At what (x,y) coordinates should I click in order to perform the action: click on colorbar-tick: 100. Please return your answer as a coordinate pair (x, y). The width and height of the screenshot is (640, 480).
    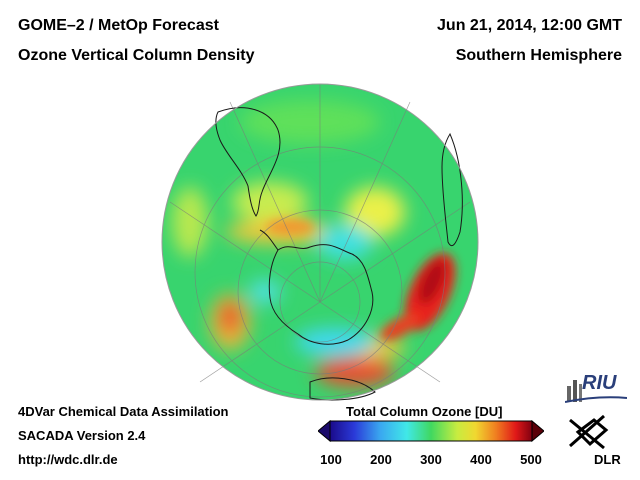
    Looking at the image, I should click on (331, 459).